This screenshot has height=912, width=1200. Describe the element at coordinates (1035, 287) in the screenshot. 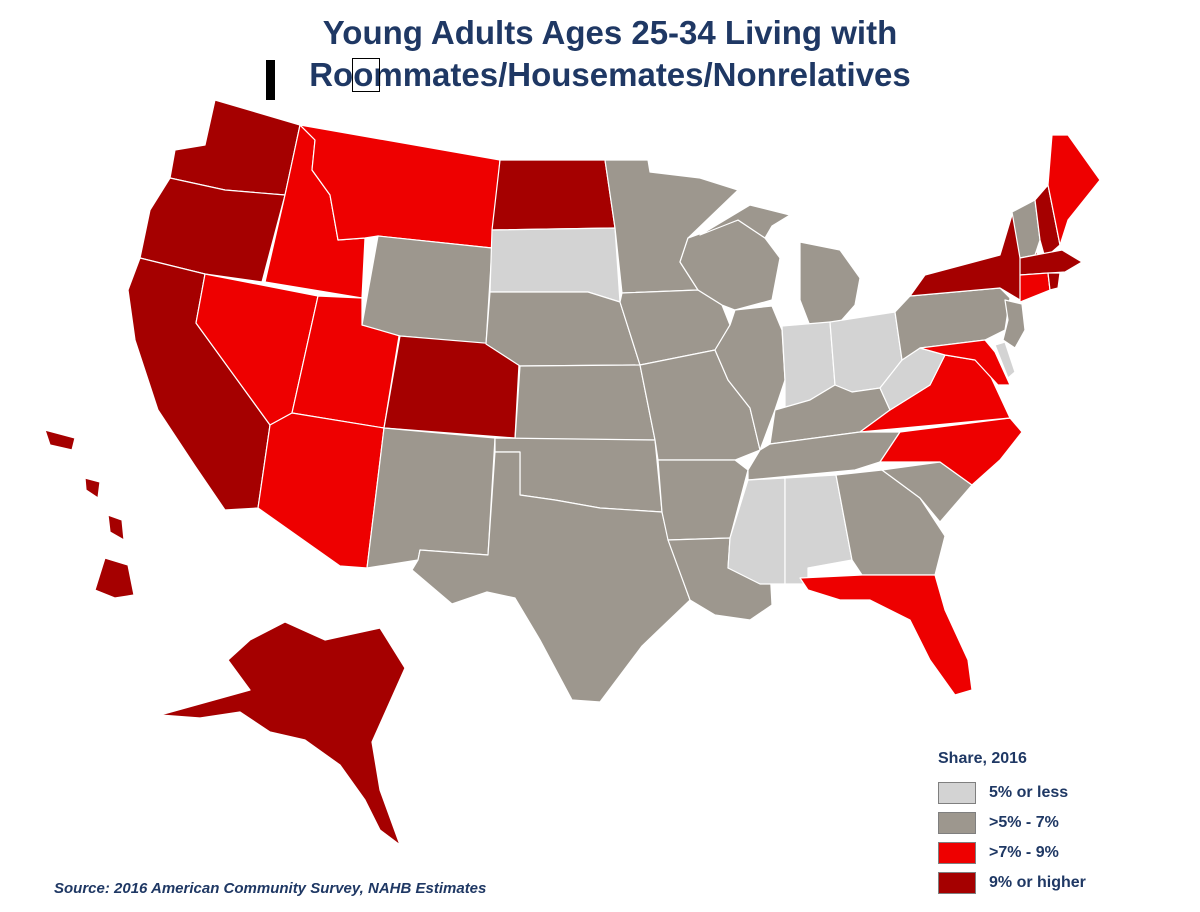

I see `state-CT` at that location.